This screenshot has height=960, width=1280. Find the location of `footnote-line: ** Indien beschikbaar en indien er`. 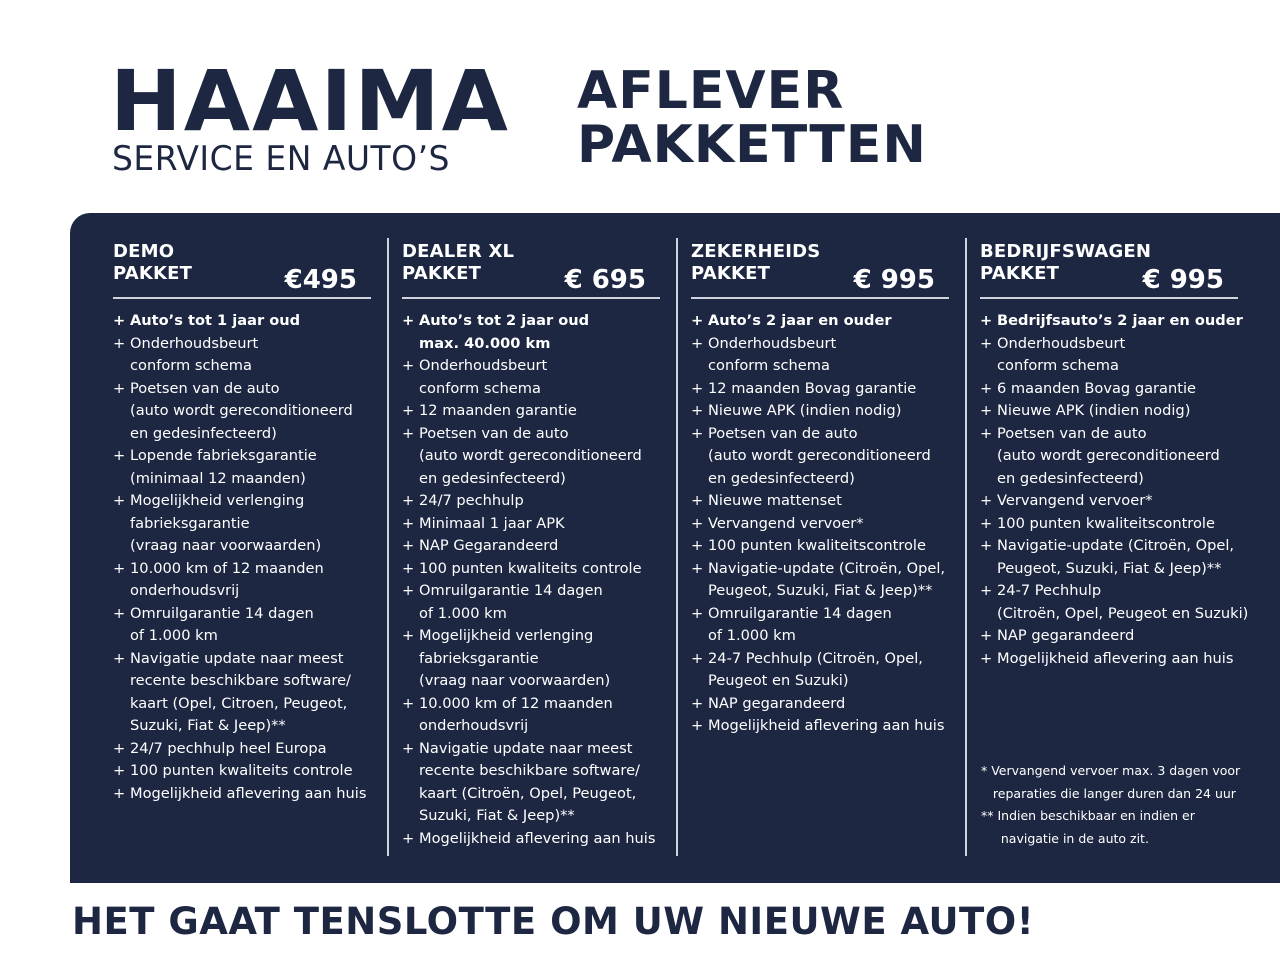

footnote-line: ** Indien beschikbaar en indien er is located at coordinates (1088, 815).